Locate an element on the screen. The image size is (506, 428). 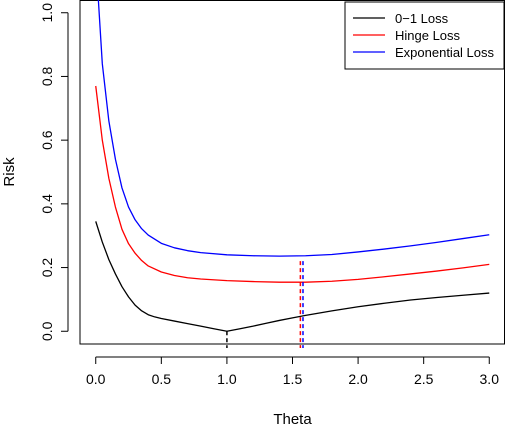
legend-label: Exponential Loss is located at coordinates (445, 52).